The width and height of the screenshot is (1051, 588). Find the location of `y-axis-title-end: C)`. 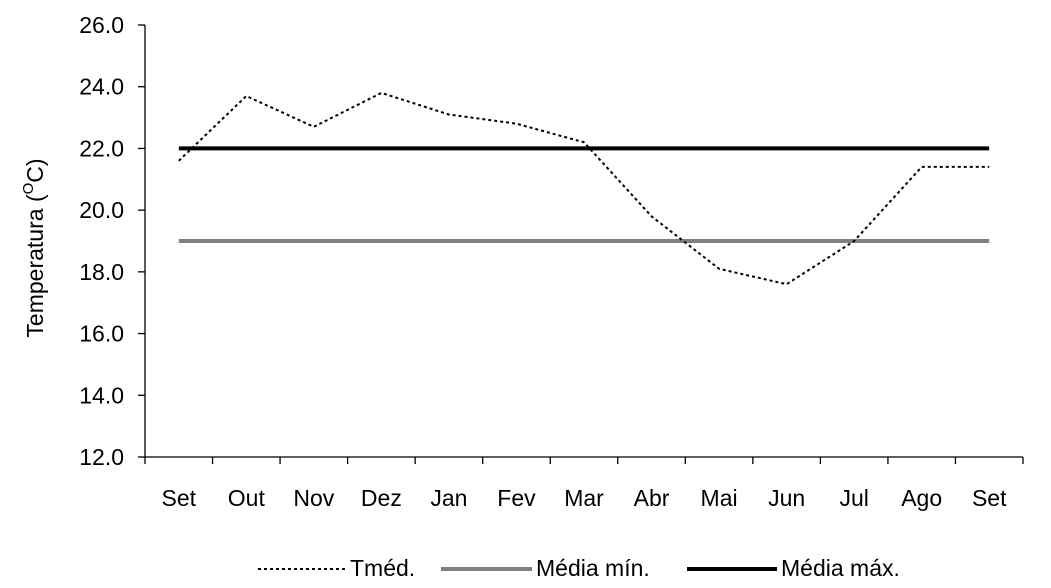

y-axis-title-end: C) is located at coordinates (35, 170).